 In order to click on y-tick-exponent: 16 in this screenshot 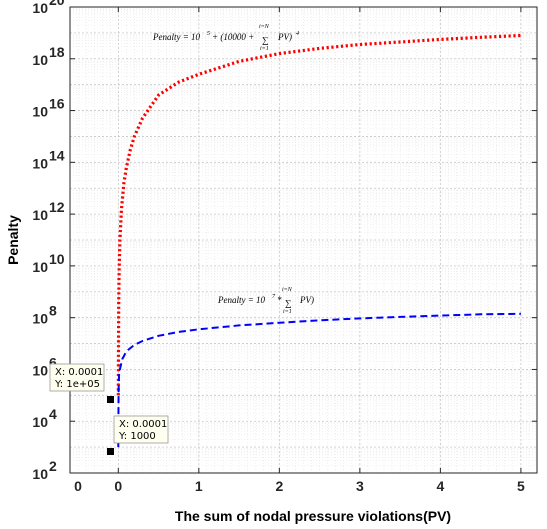, I will do `click(57, 104)`.